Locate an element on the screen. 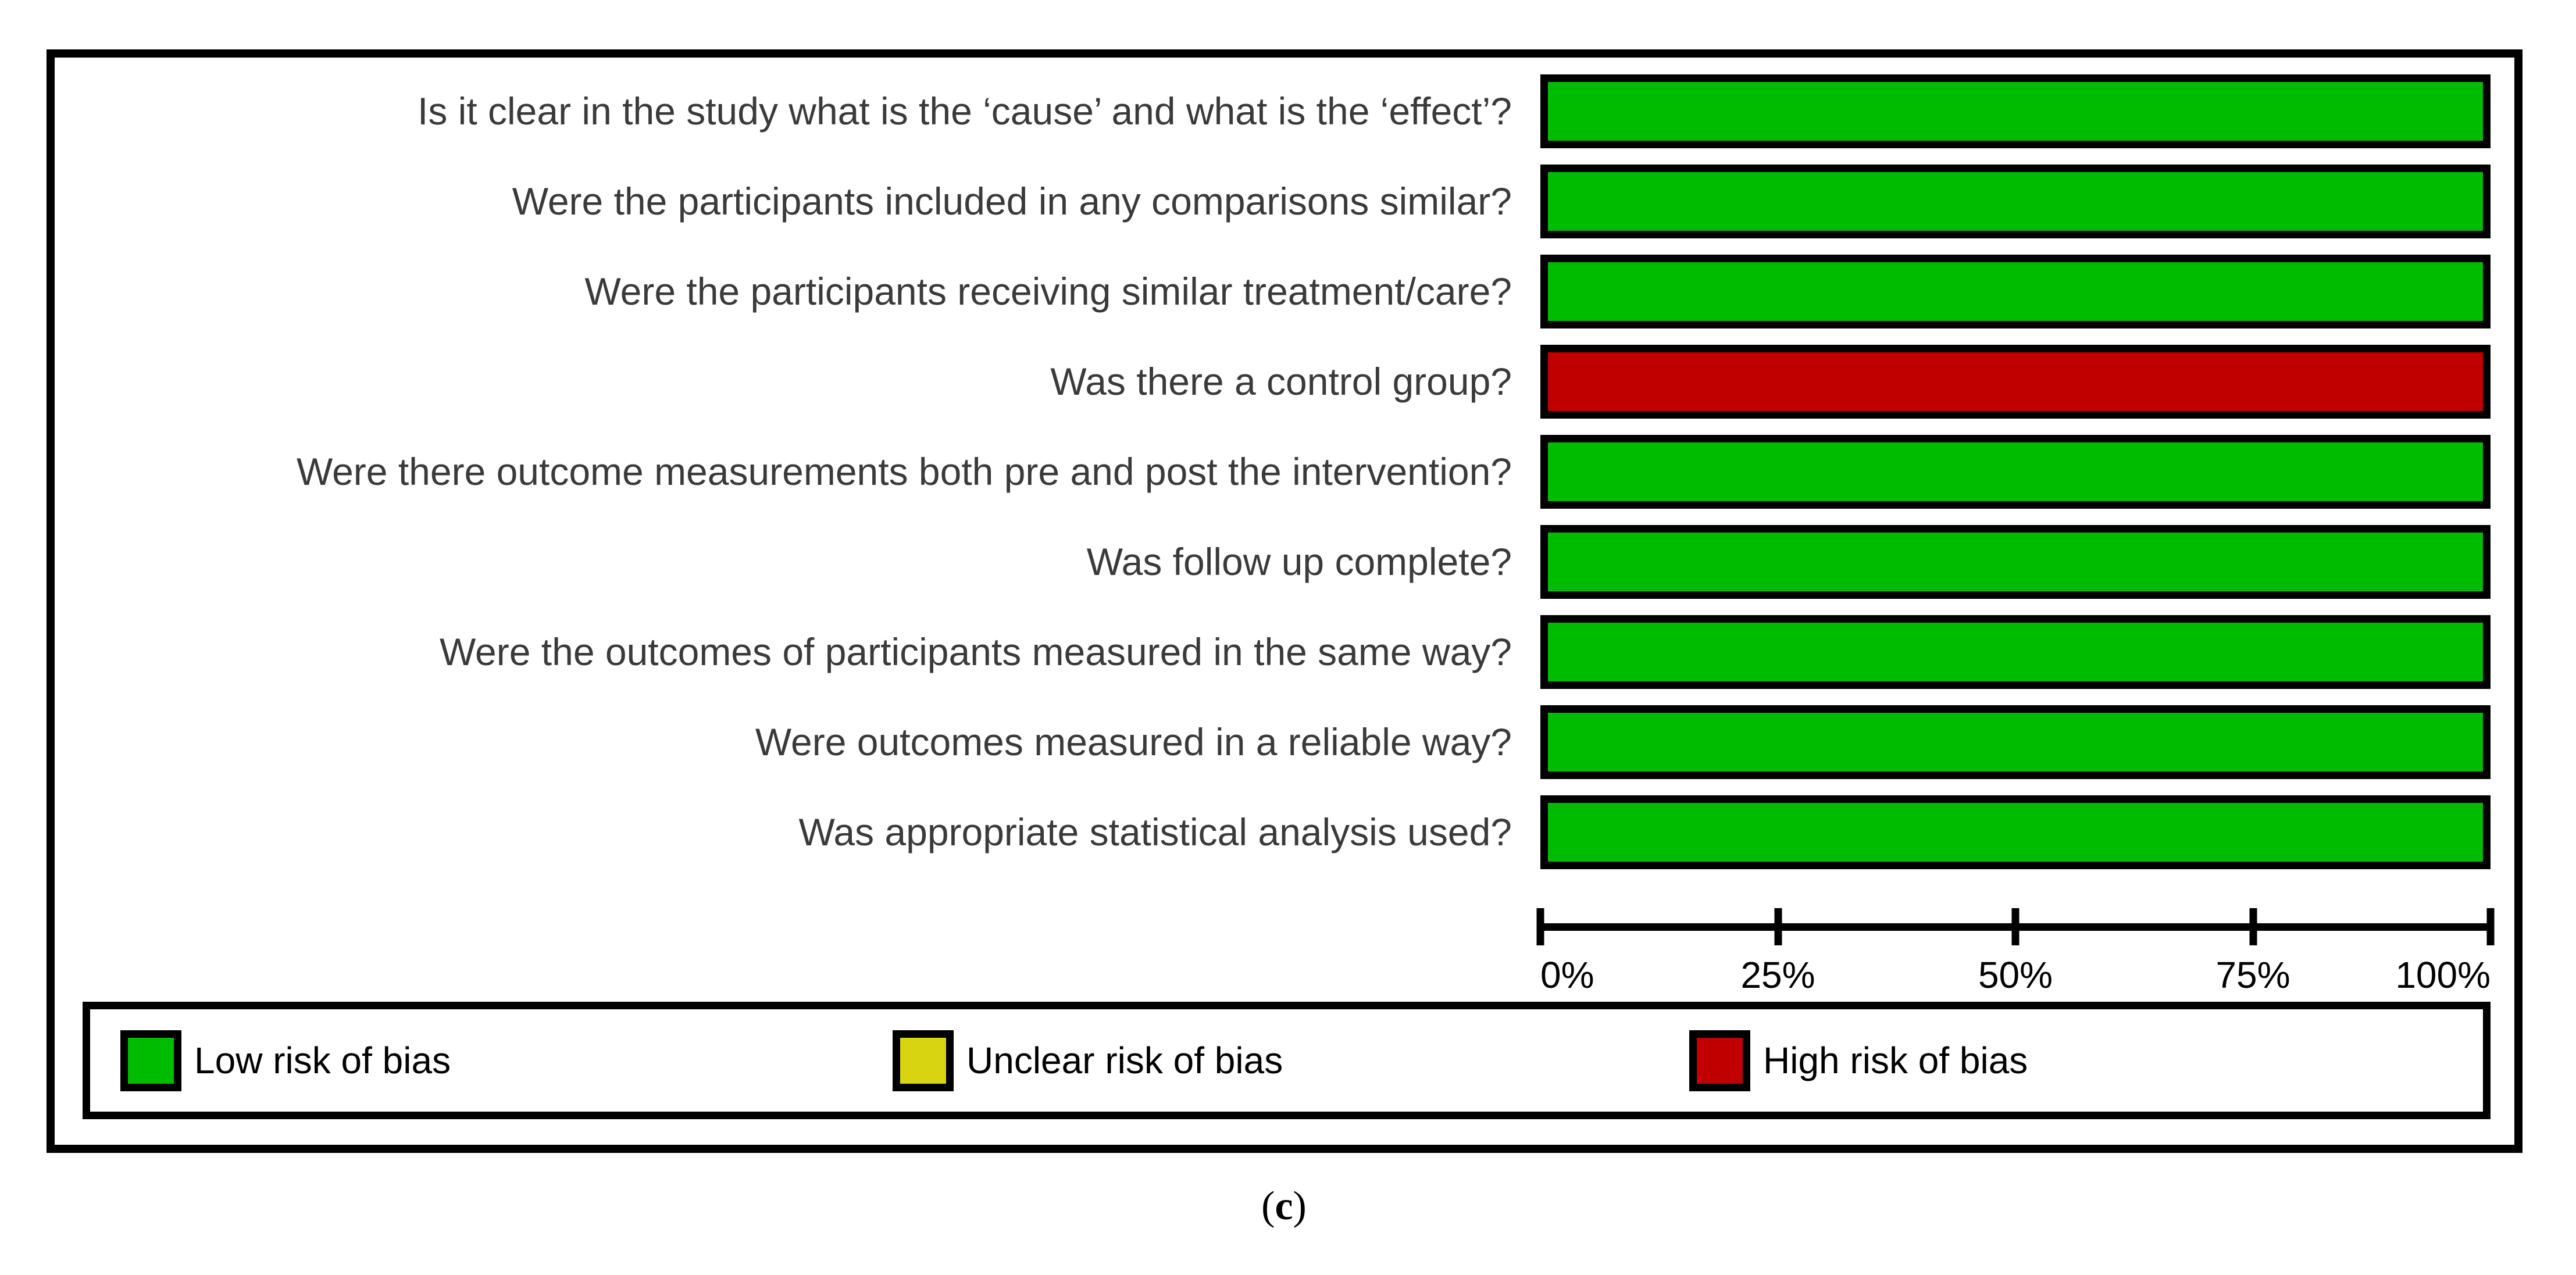 Image resolution: width=2576 pixels, height=1275 pixels. table-row: Was follow up complete? is located at coordinates (1288, 562).